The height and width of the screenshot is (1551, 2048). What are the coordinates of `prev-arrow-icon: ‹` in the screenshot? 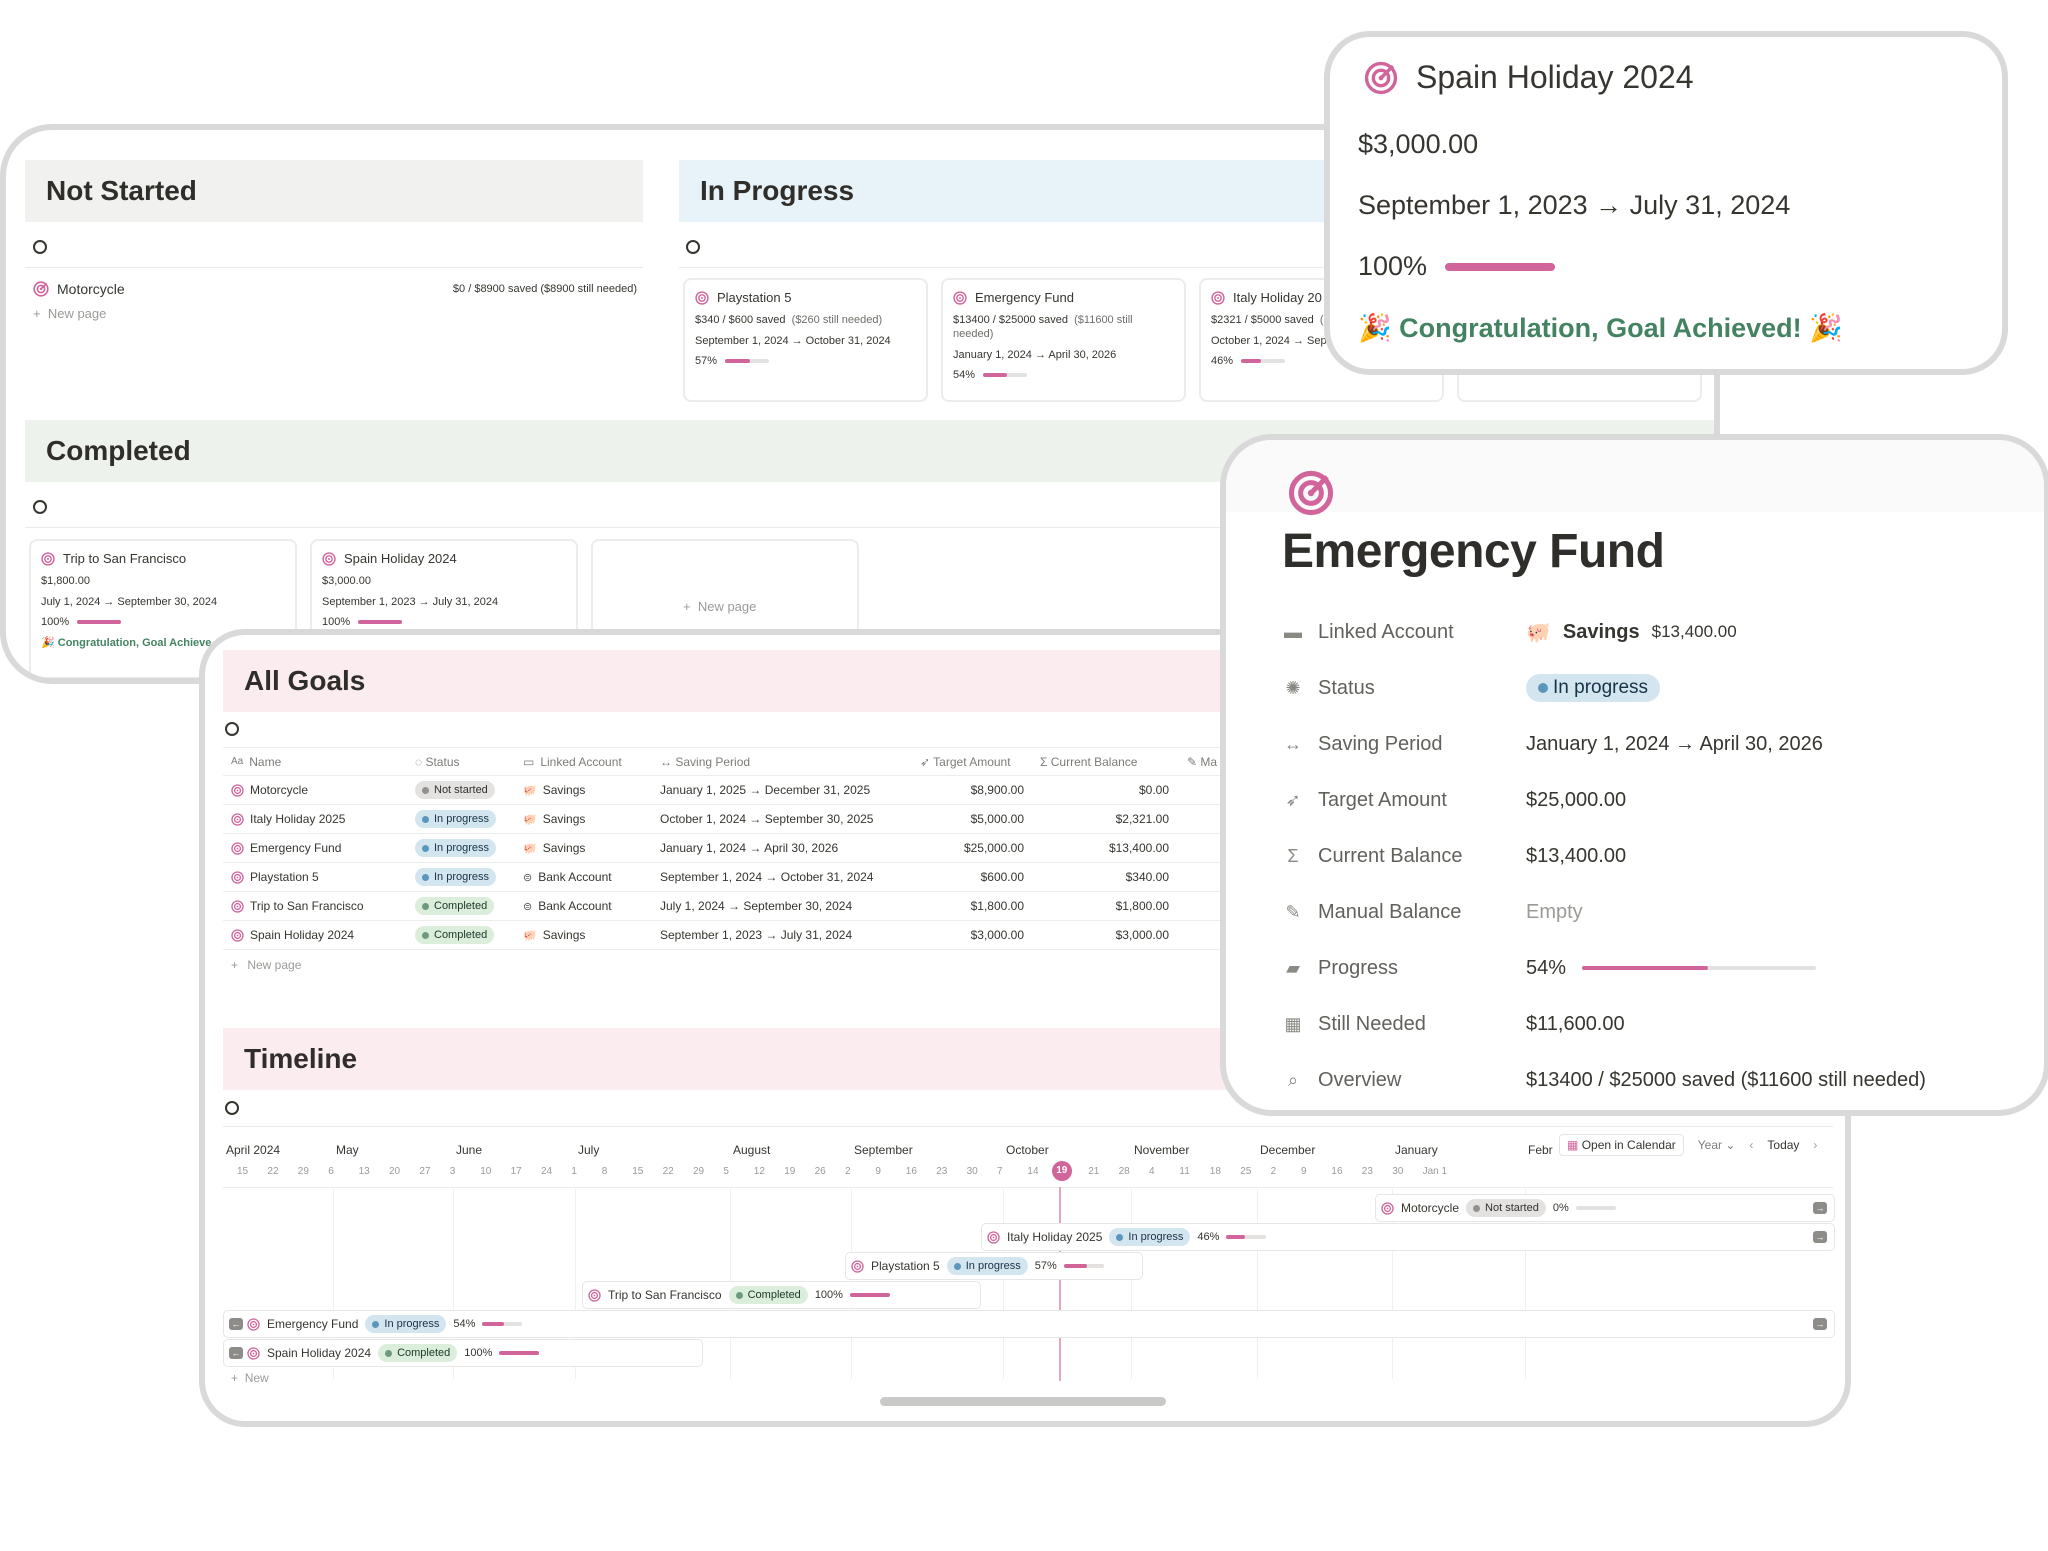 It's located at (1751, 1145).